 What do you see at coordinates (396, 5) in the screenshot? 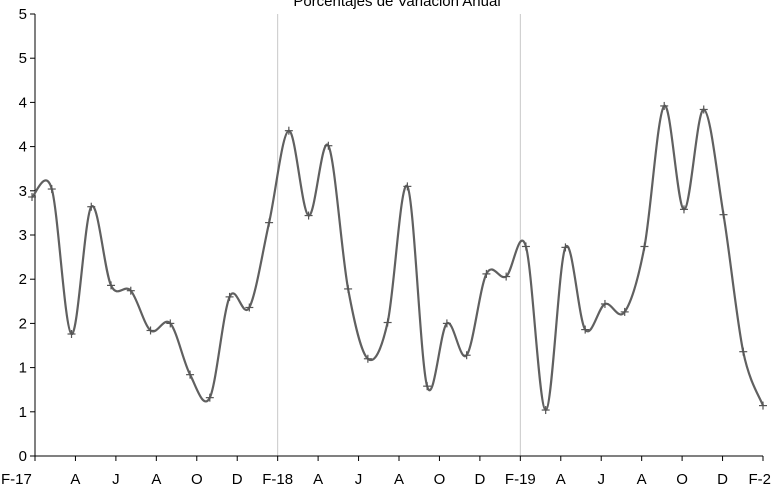
I see `chart-title: Porcentajes de Variación Anual` at bounding box center [396, 5].